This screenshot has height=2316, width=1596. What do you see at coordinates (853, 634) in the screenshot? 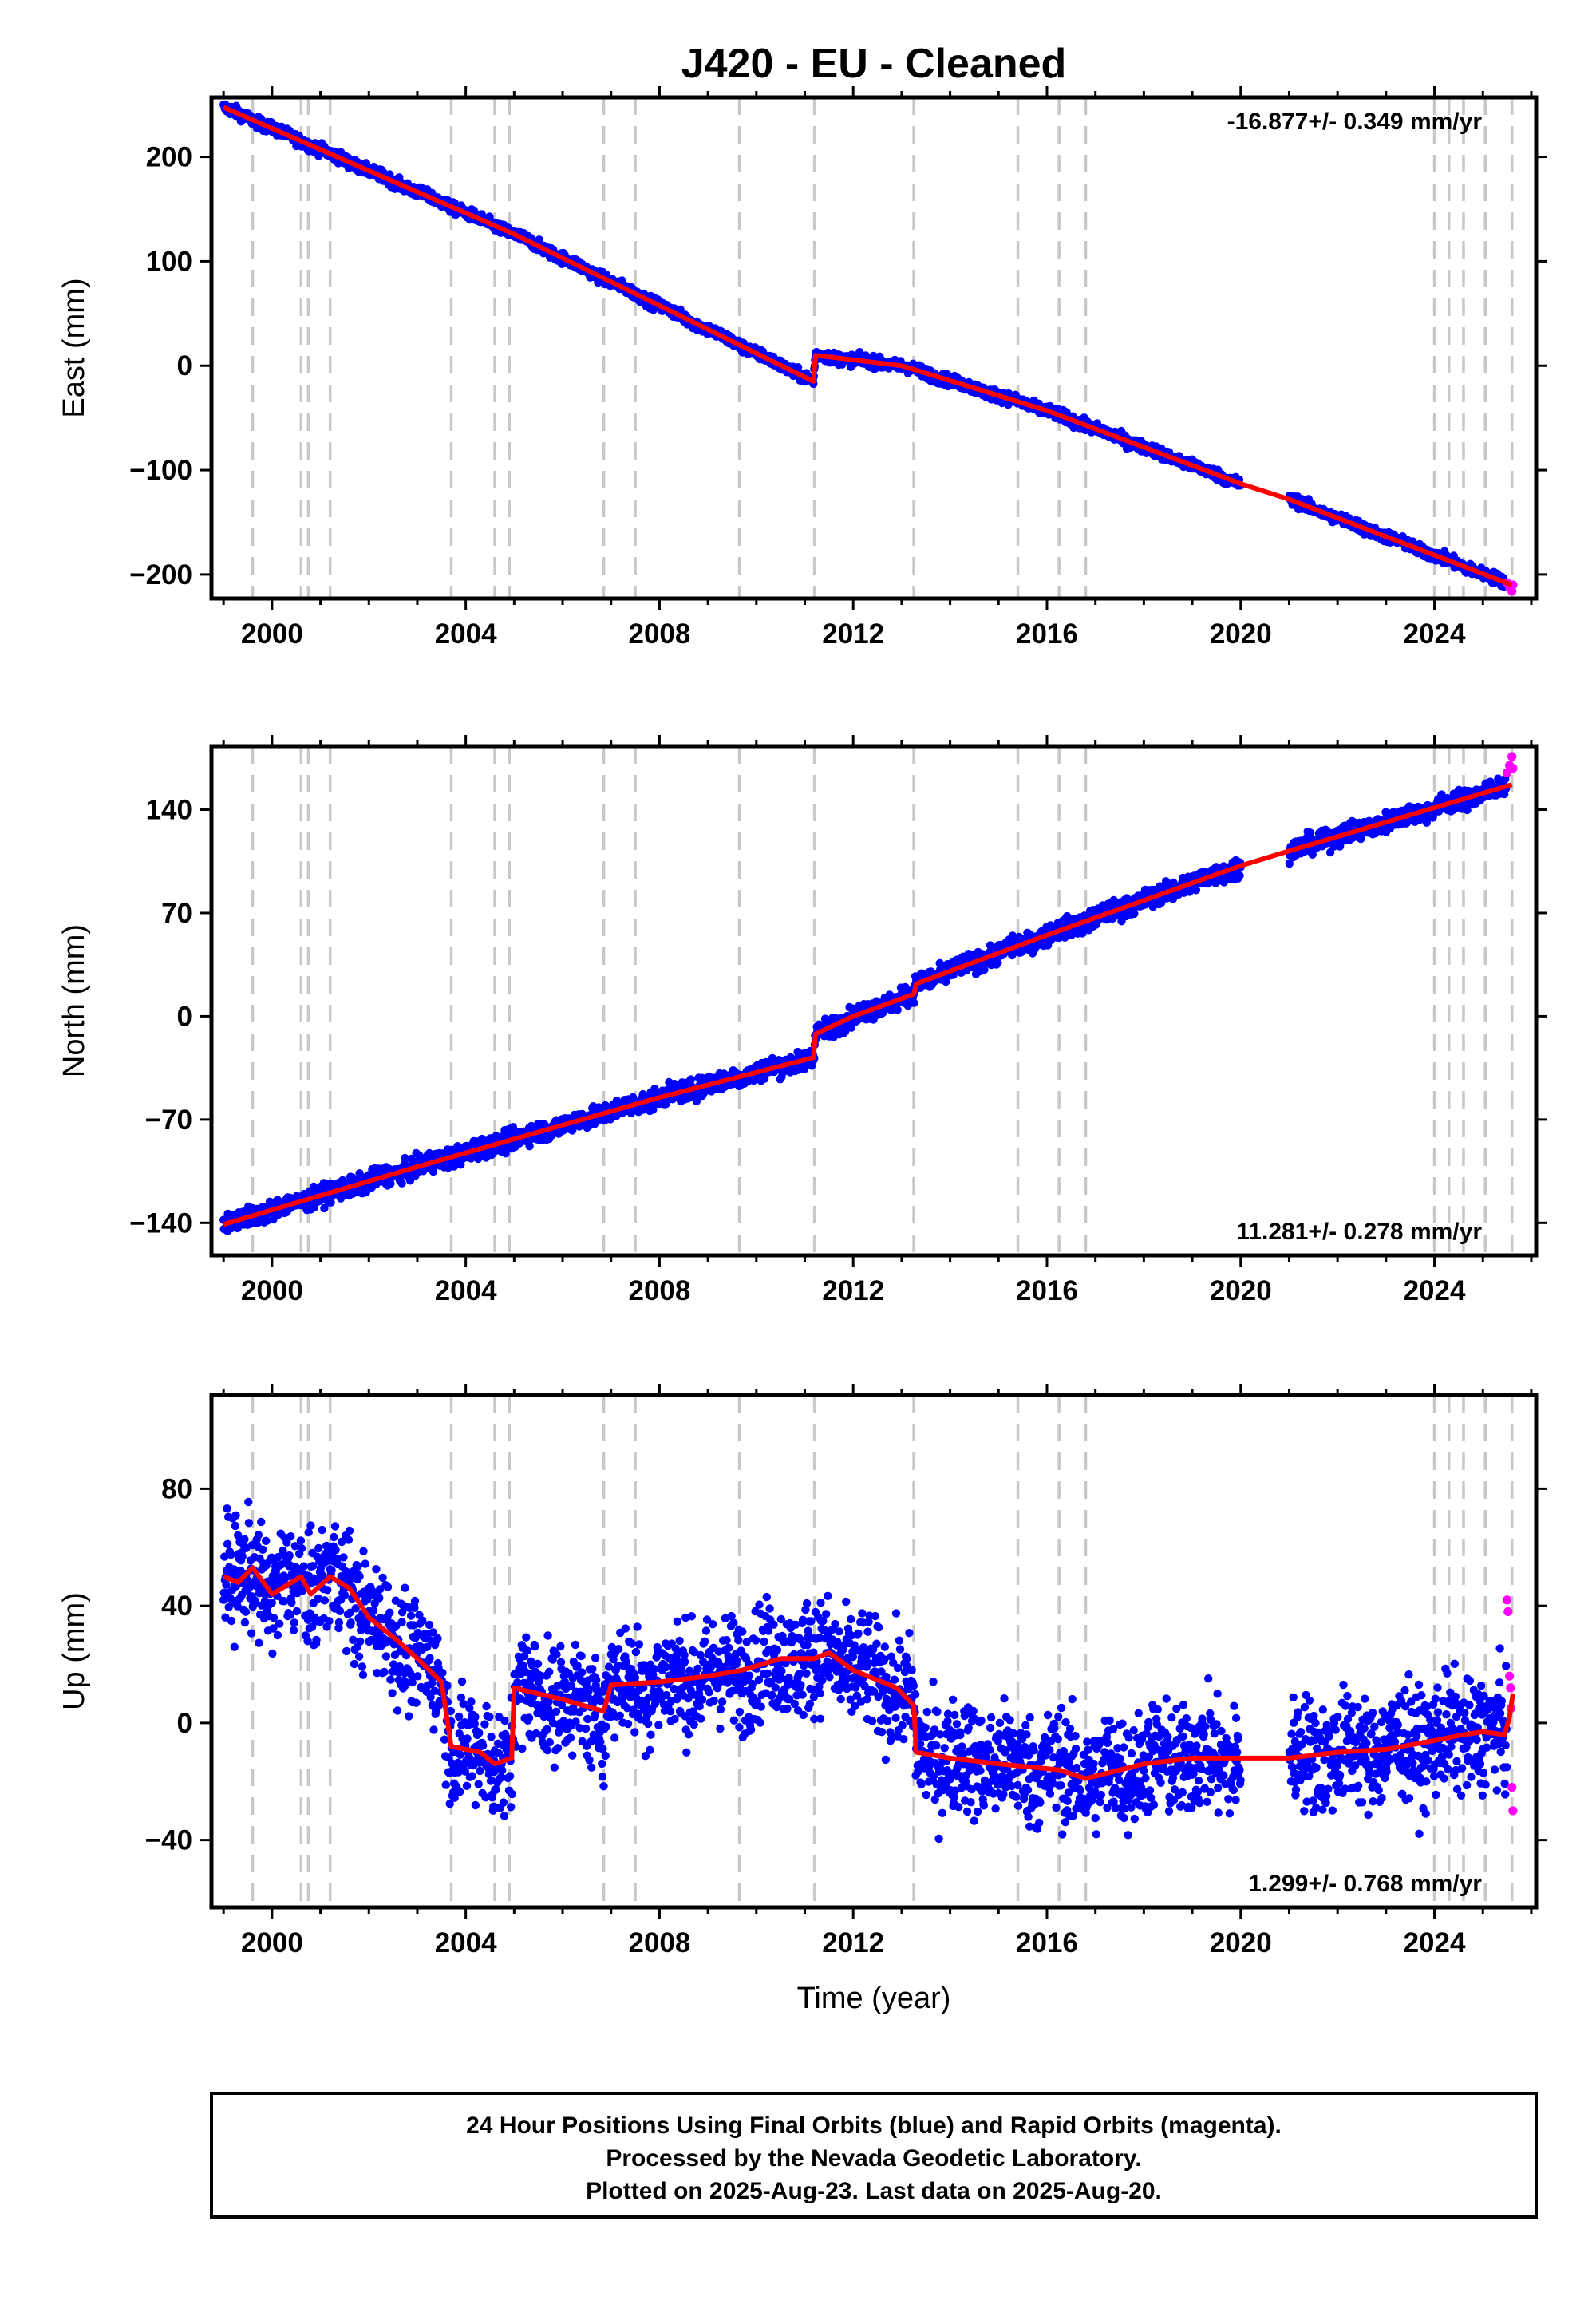
I see `x-tick-label: 2012` at bounding box center [853, 634].